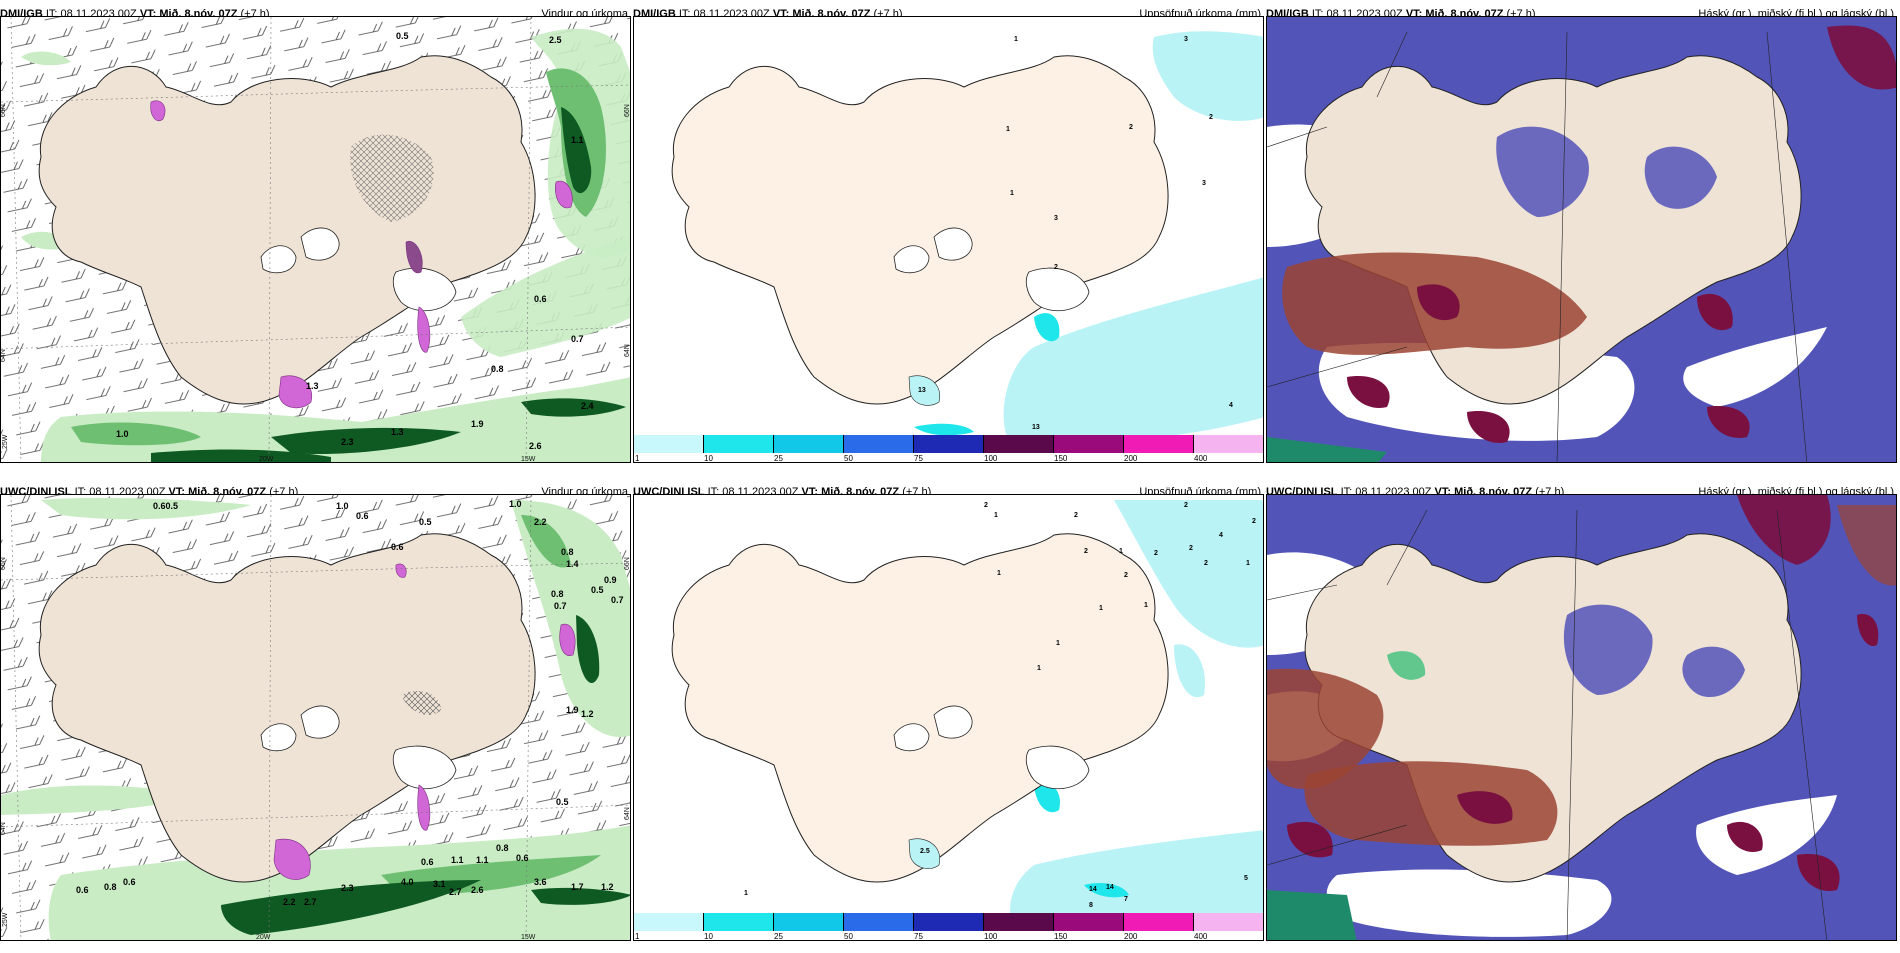 The image size is (1900, 953). I want to click on precip-colorbar: 1 10 25 50 75 100 150 200 400, so click(948, 449).